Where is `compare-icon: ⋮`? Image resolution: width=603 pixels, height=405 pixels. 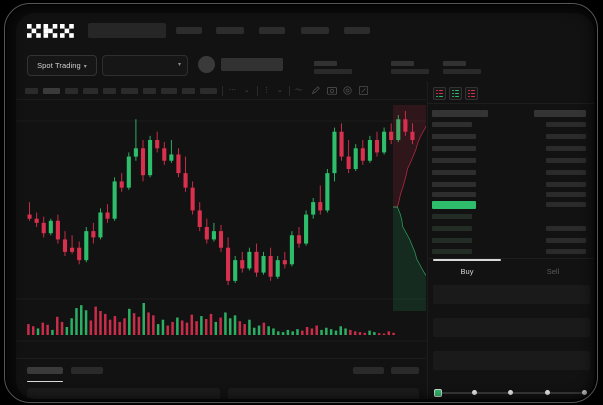
compare-icon: ⋮ is located at coordinates (266, 90).